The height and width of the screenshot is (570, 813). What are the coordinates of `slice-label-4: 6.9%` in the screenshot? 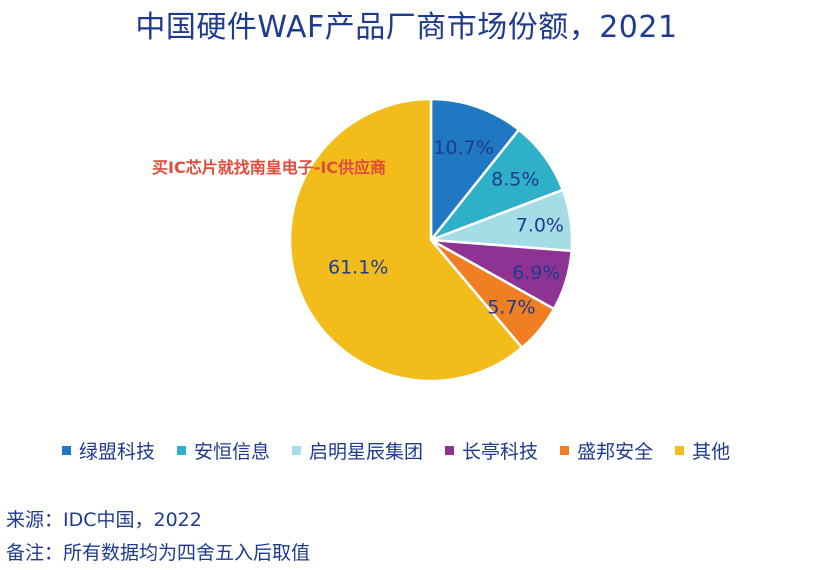 It's located at (536, 273).